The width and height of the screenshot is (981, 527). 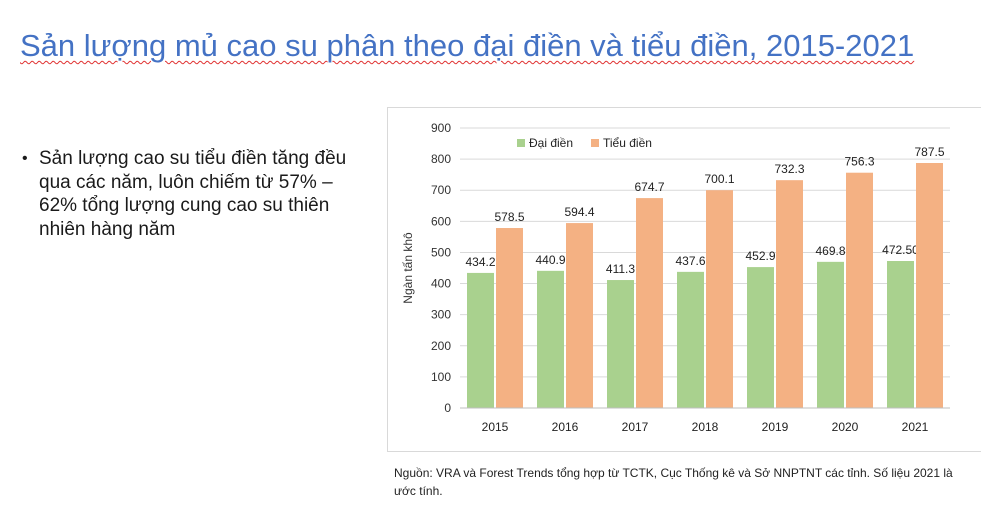 What do you see at coordinates (649, 187) in the screenshot?
I see `data-label: 674.7` at bounding box center [649, 187].